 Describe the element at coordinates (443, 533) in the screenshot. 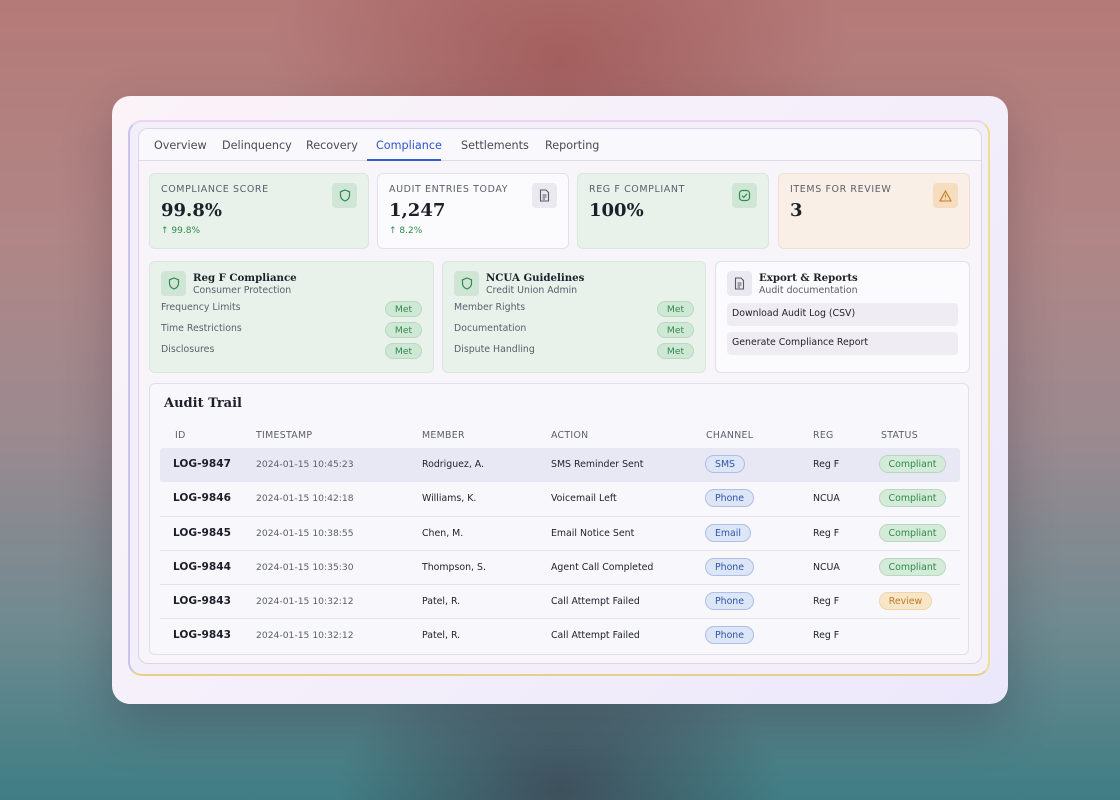

I see `member-name: Chen, M.` at that location.